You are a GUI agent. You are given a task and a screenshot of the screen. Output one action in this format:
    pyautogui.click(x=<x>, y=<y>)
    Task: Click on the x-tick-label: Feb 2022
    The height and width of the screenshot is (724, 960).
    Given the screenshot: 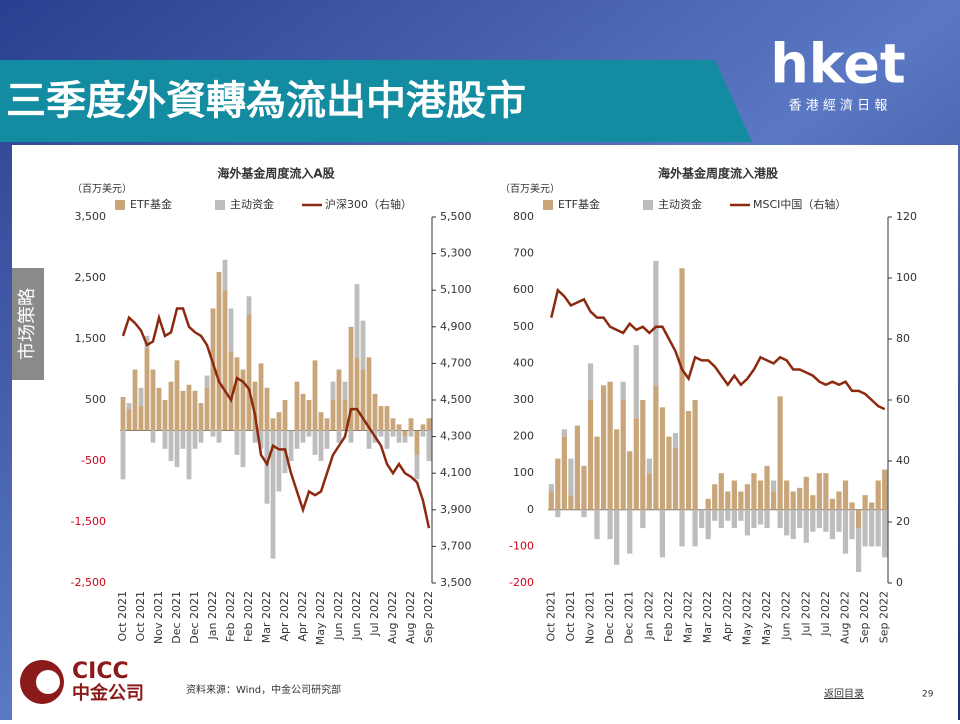 What is the action you would take?
    pyautogui.click(x=668, y=616)
    